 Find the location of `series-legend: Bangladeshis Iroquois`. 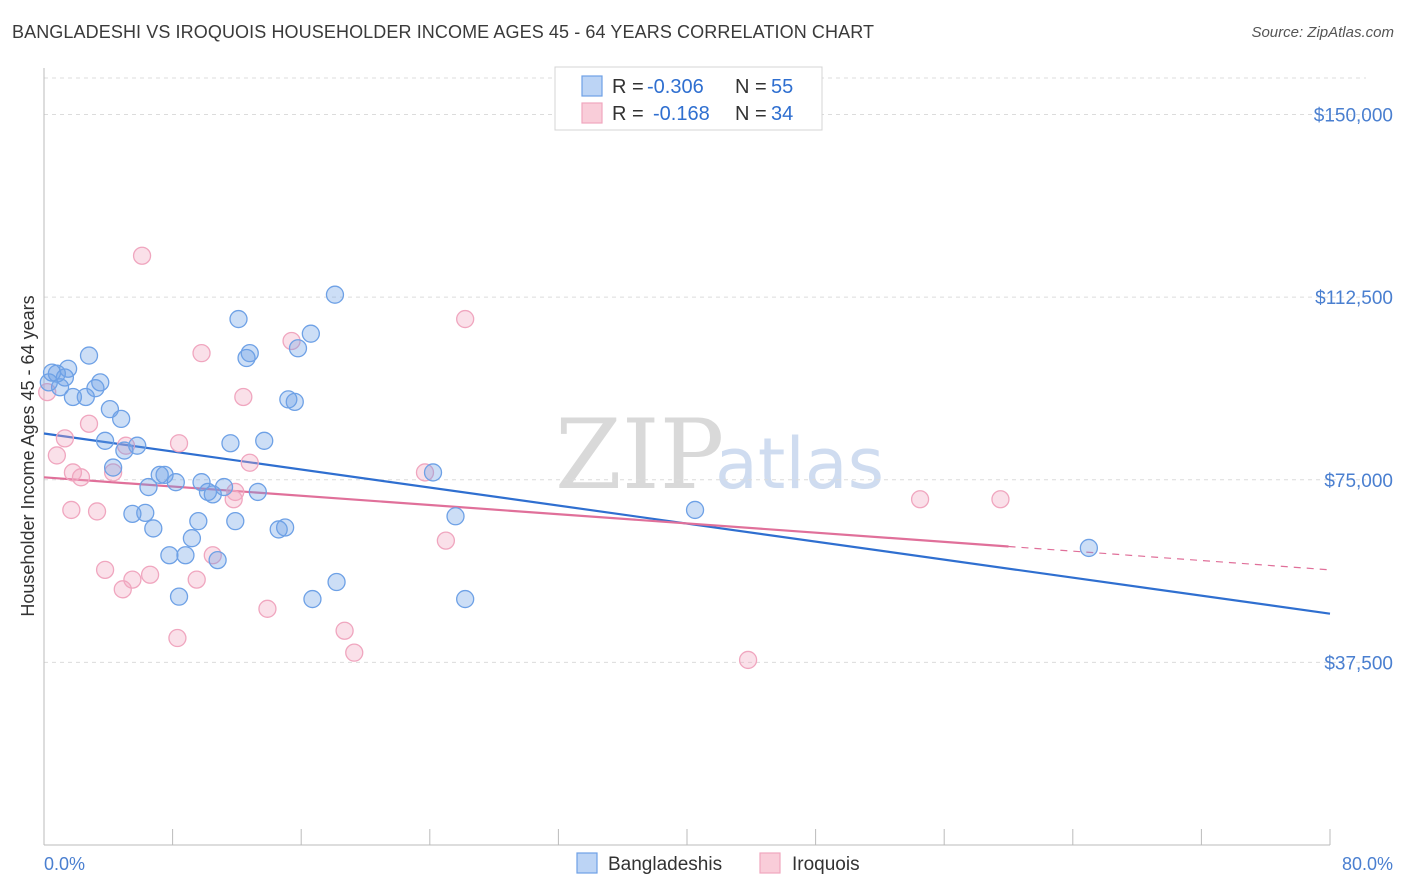

series-legend: Bangladeshis Iroquois is located at coordinates (718, 863).